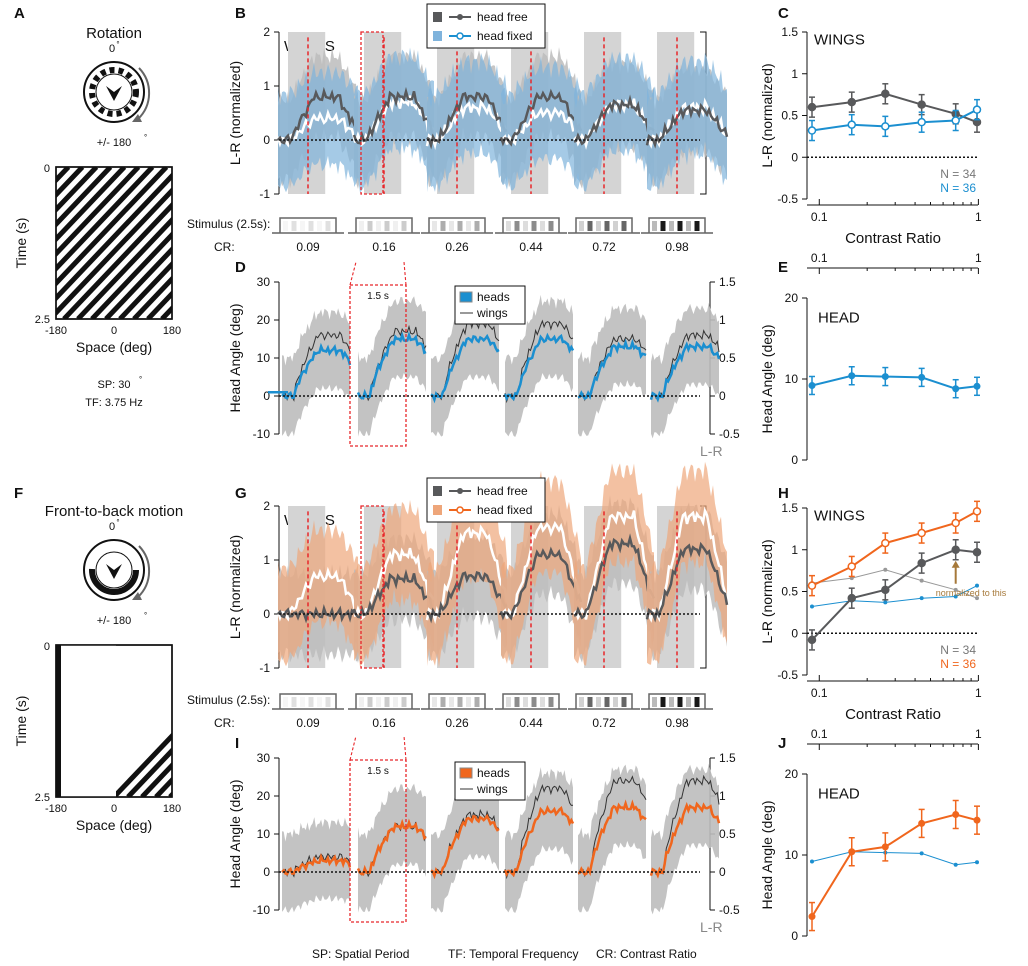 This screenshot has height=966, width=1028. Describe the element at coordinates (114, 511) in the screenshot. I see `panelF-title: Front-to-back motion` at that location.